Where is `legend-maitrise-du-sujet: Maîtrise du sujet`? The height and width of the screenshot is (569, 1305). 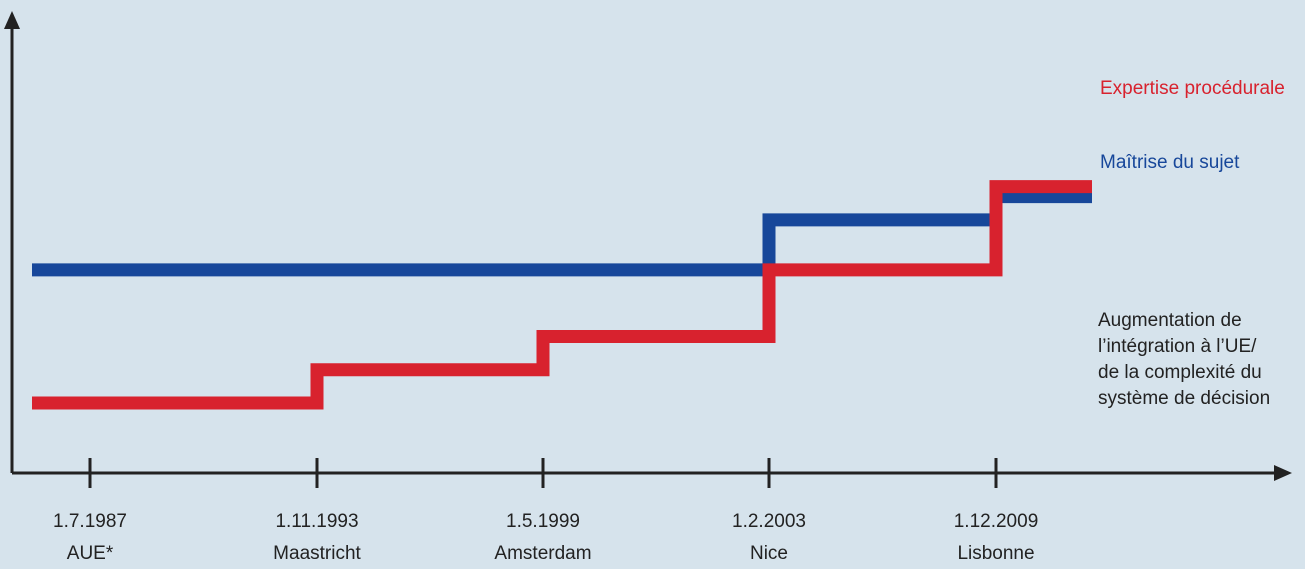
legend-maitrise-du-sujet: Maîtrise du sujet is located at coordinates (1170, 162).